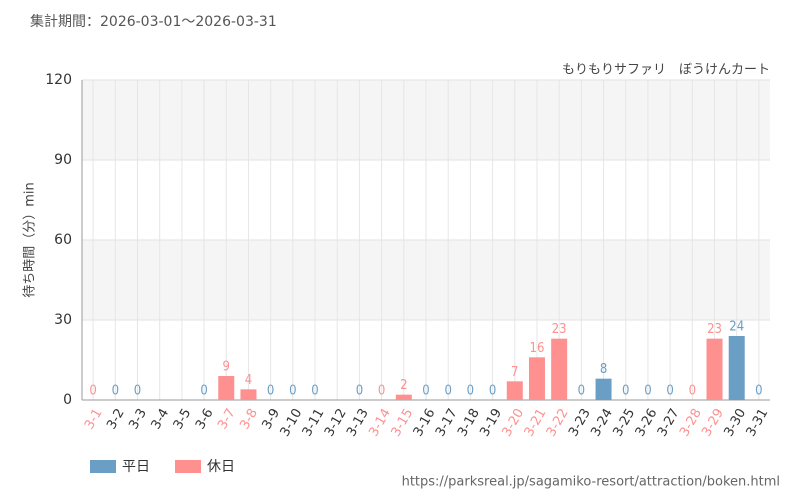  I want to click on x-tick-label: 3-4, so click(161, 419).